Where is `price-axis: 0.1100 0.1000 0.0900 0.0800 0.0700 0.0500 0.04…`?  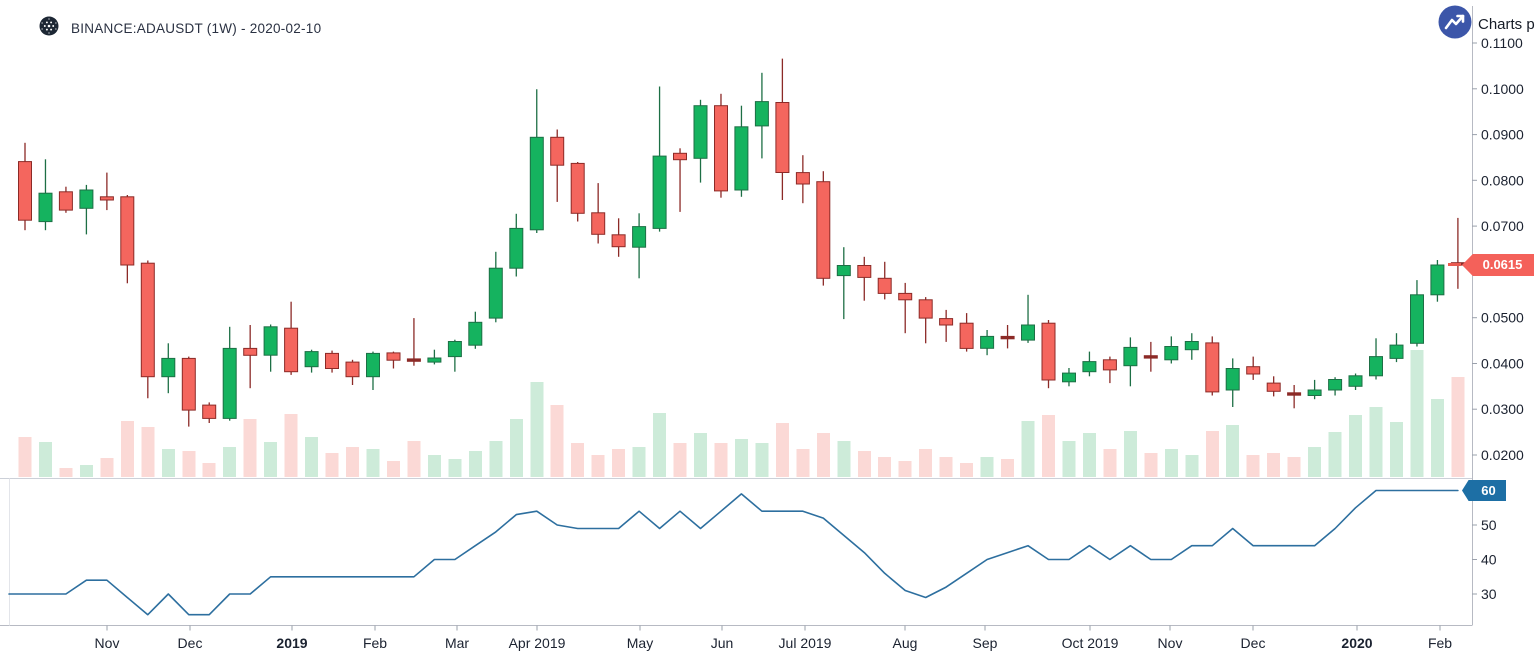 price-axis: 0.1100 0.1000 0.0900 0.0800 0.0700 0.0500 0.04… is located at coordinates (1498, 318).